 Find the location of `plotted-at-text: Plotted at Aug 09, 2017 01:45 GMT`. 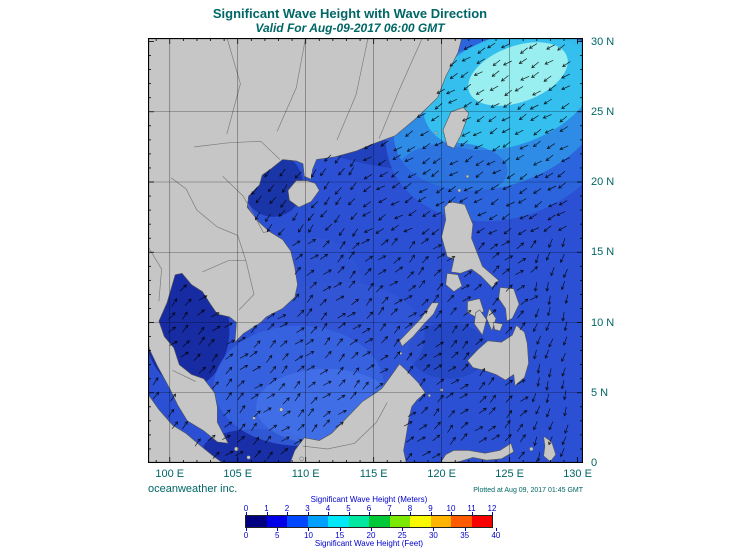

plotted-at-text: Plotted at Aug 09, 2017 01:45 GMT is located at coordinates (528, 490).